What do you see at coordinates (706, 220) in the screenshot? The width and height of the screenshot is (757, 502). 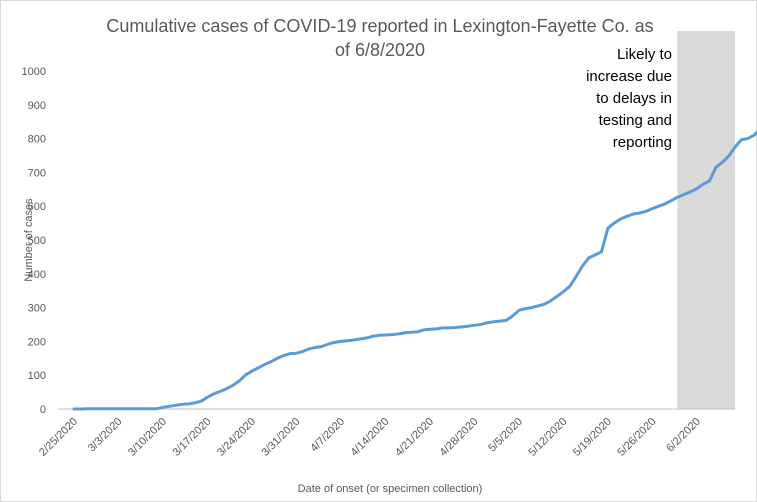 I see `shaded-region` at bounding box center [706, 220].